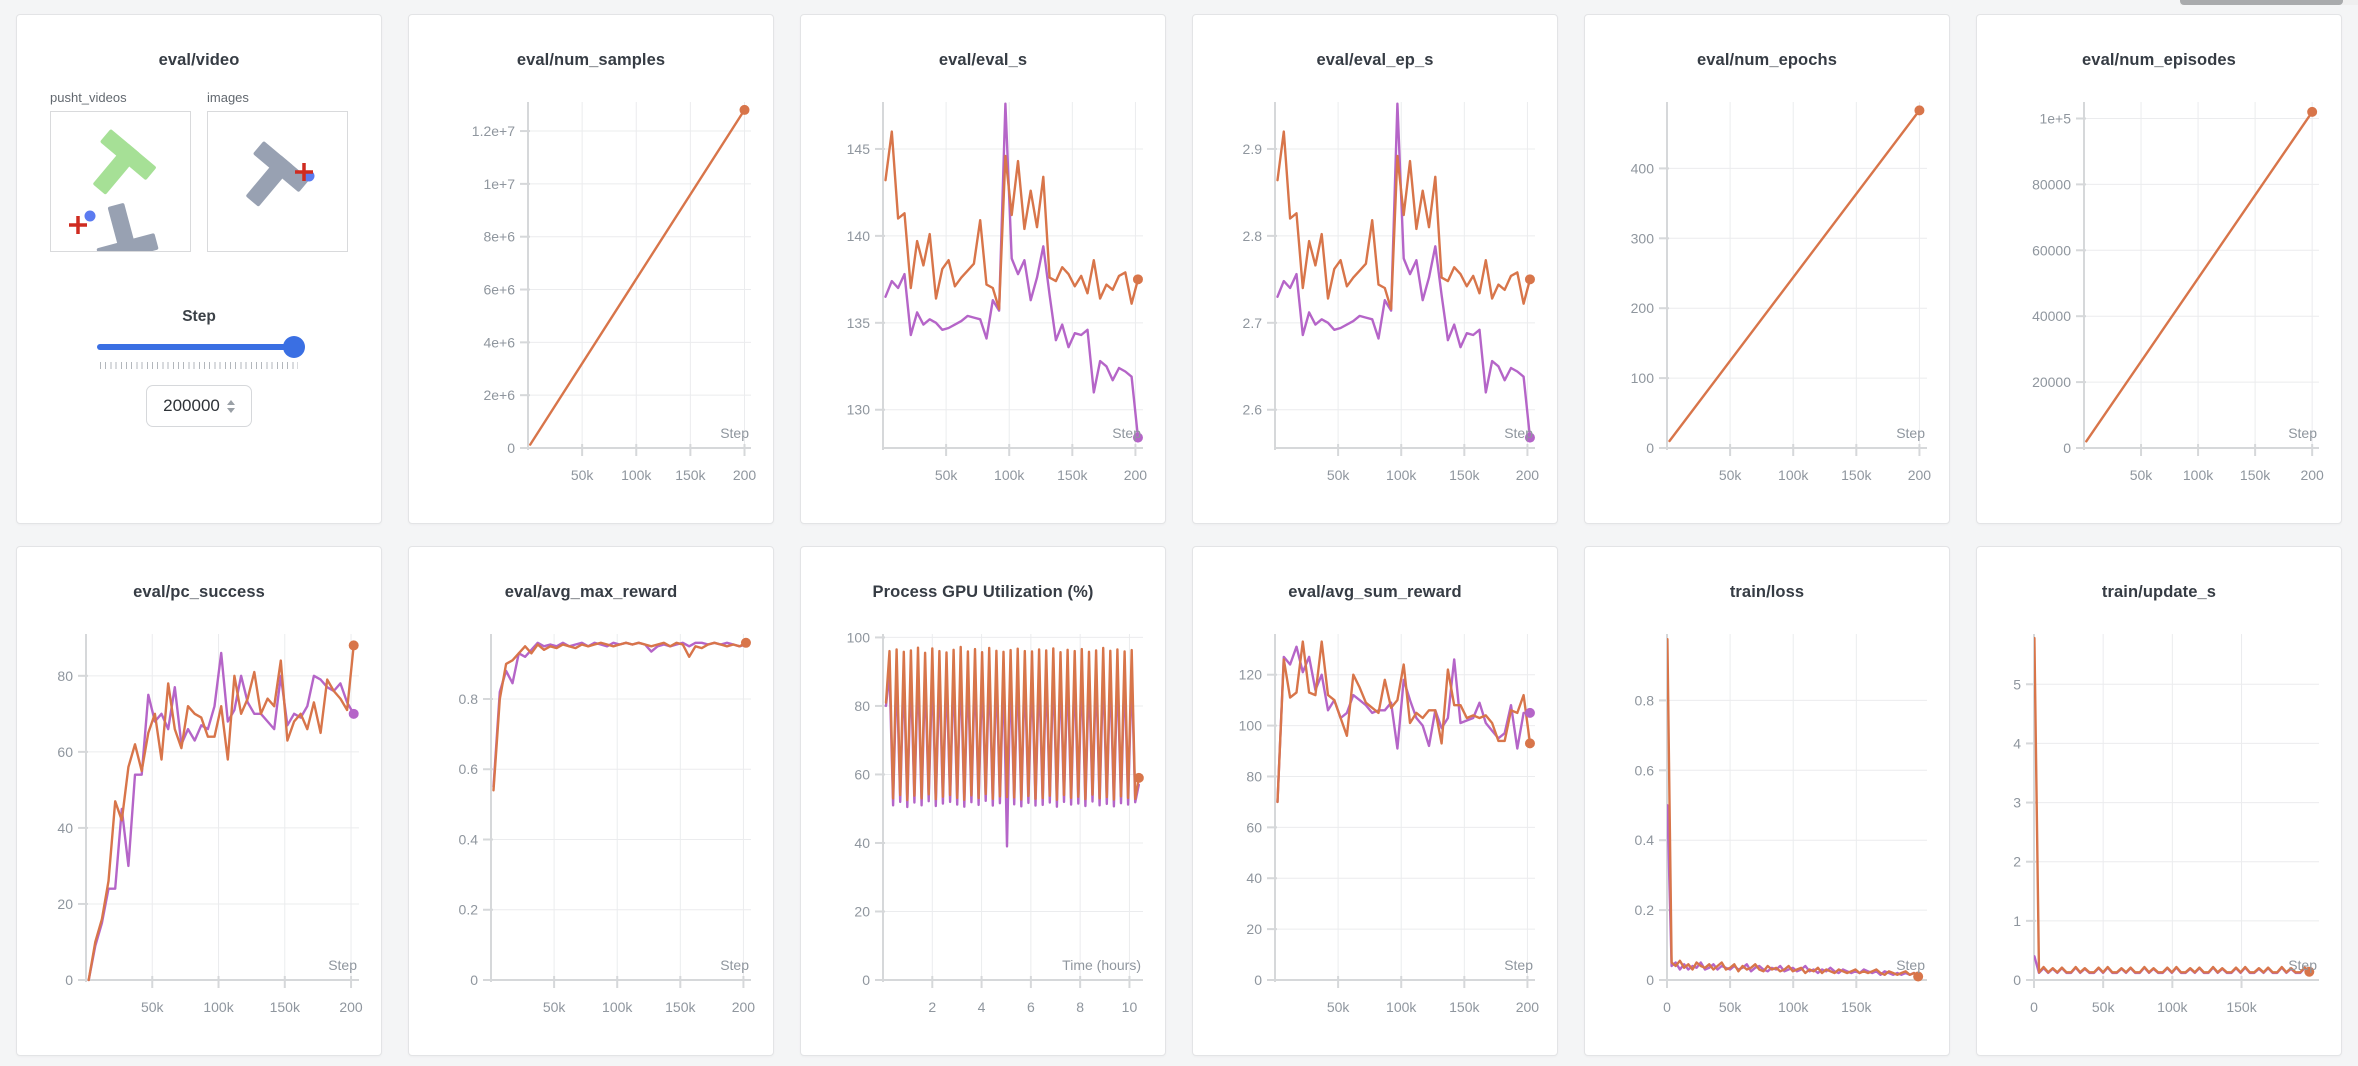  I want to click on slider-track, so click(199, 347).